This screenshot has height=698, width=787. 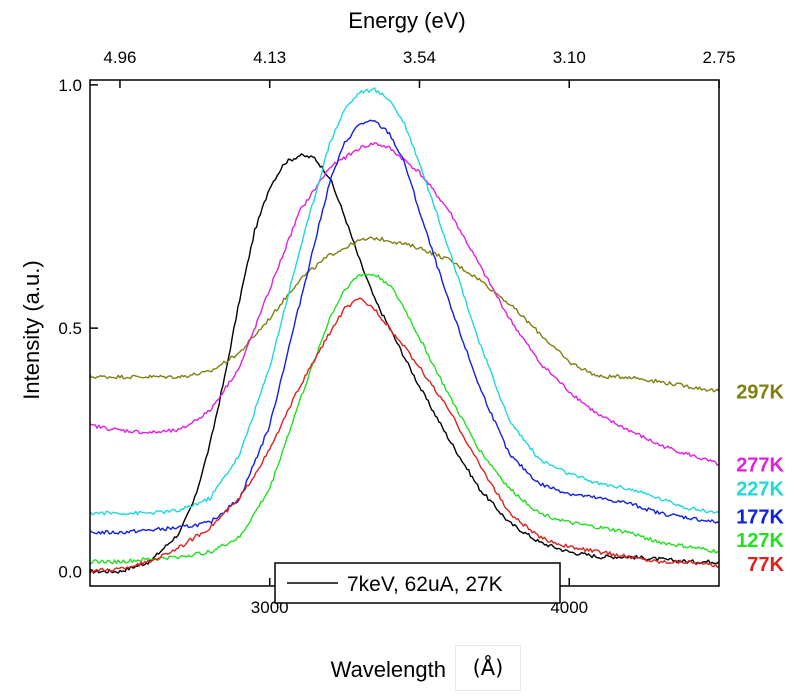 I want to click on y-axis-title: Intensity (a.u.), so click(x=31, y=329).